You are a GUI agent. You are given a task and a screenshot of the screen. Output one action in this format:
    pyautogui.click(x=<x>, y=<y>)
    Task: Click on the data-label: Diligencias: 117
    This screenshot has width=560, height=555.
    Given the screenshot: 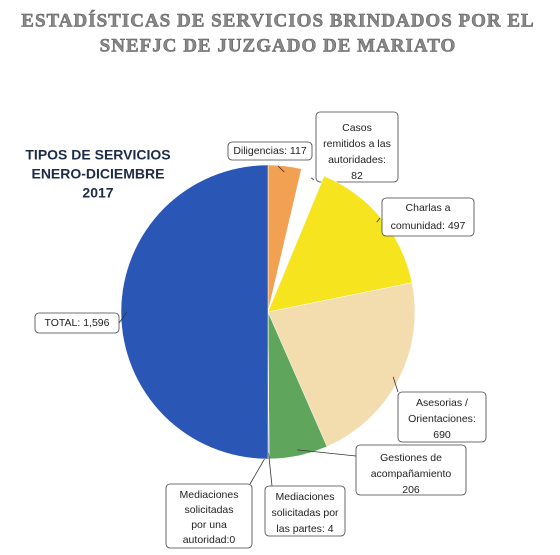 What is the action you would take?
    pyautogui.click(x=270, y=151)
    